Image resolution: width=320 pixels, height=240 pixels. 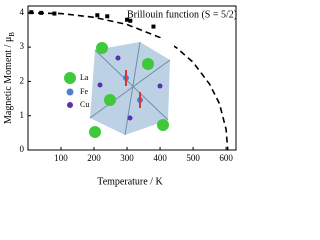 I want to click on legend-la, so click(x=70, y=78).